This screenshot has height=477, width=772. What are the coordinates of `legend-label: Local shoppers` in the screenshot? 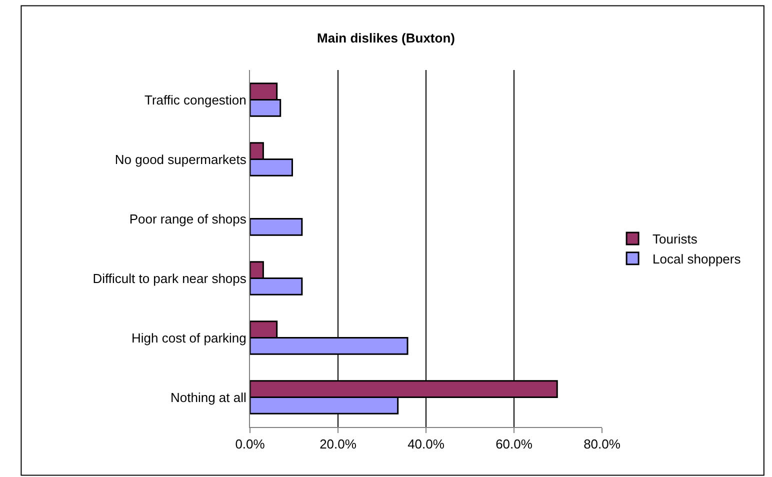 It's located at (697, 258).